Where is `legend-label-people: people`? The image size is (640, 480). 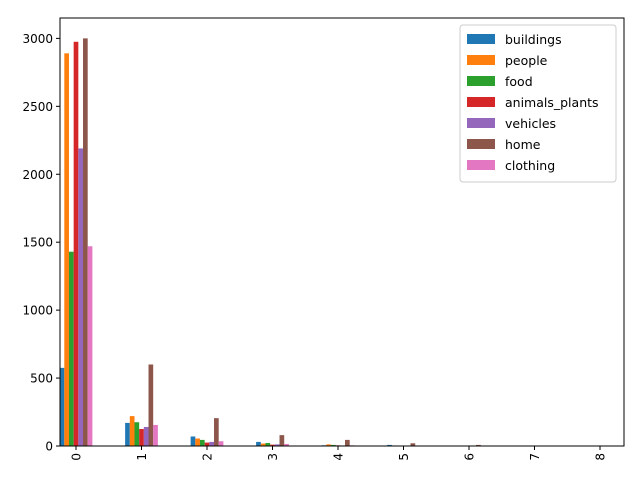
legend-label-people: people is located at coordinates (526, 60).